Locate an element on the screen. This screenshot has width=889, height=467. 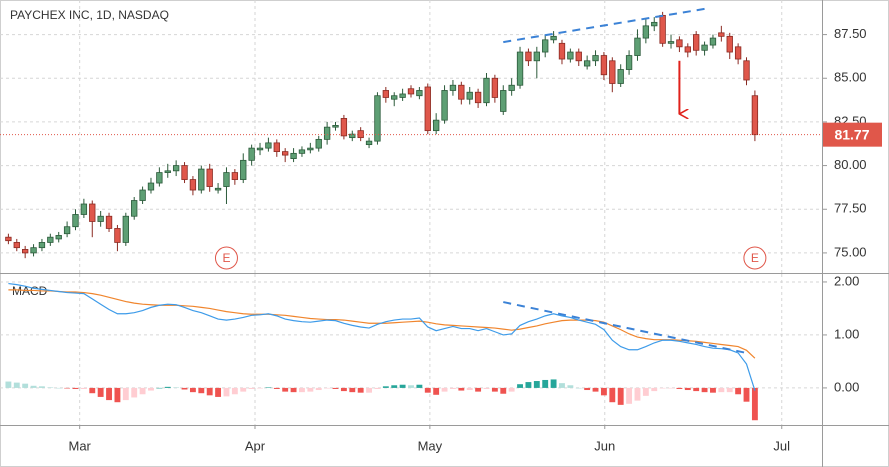
x-tick-label: Jul is located at coordinates (781, 445).